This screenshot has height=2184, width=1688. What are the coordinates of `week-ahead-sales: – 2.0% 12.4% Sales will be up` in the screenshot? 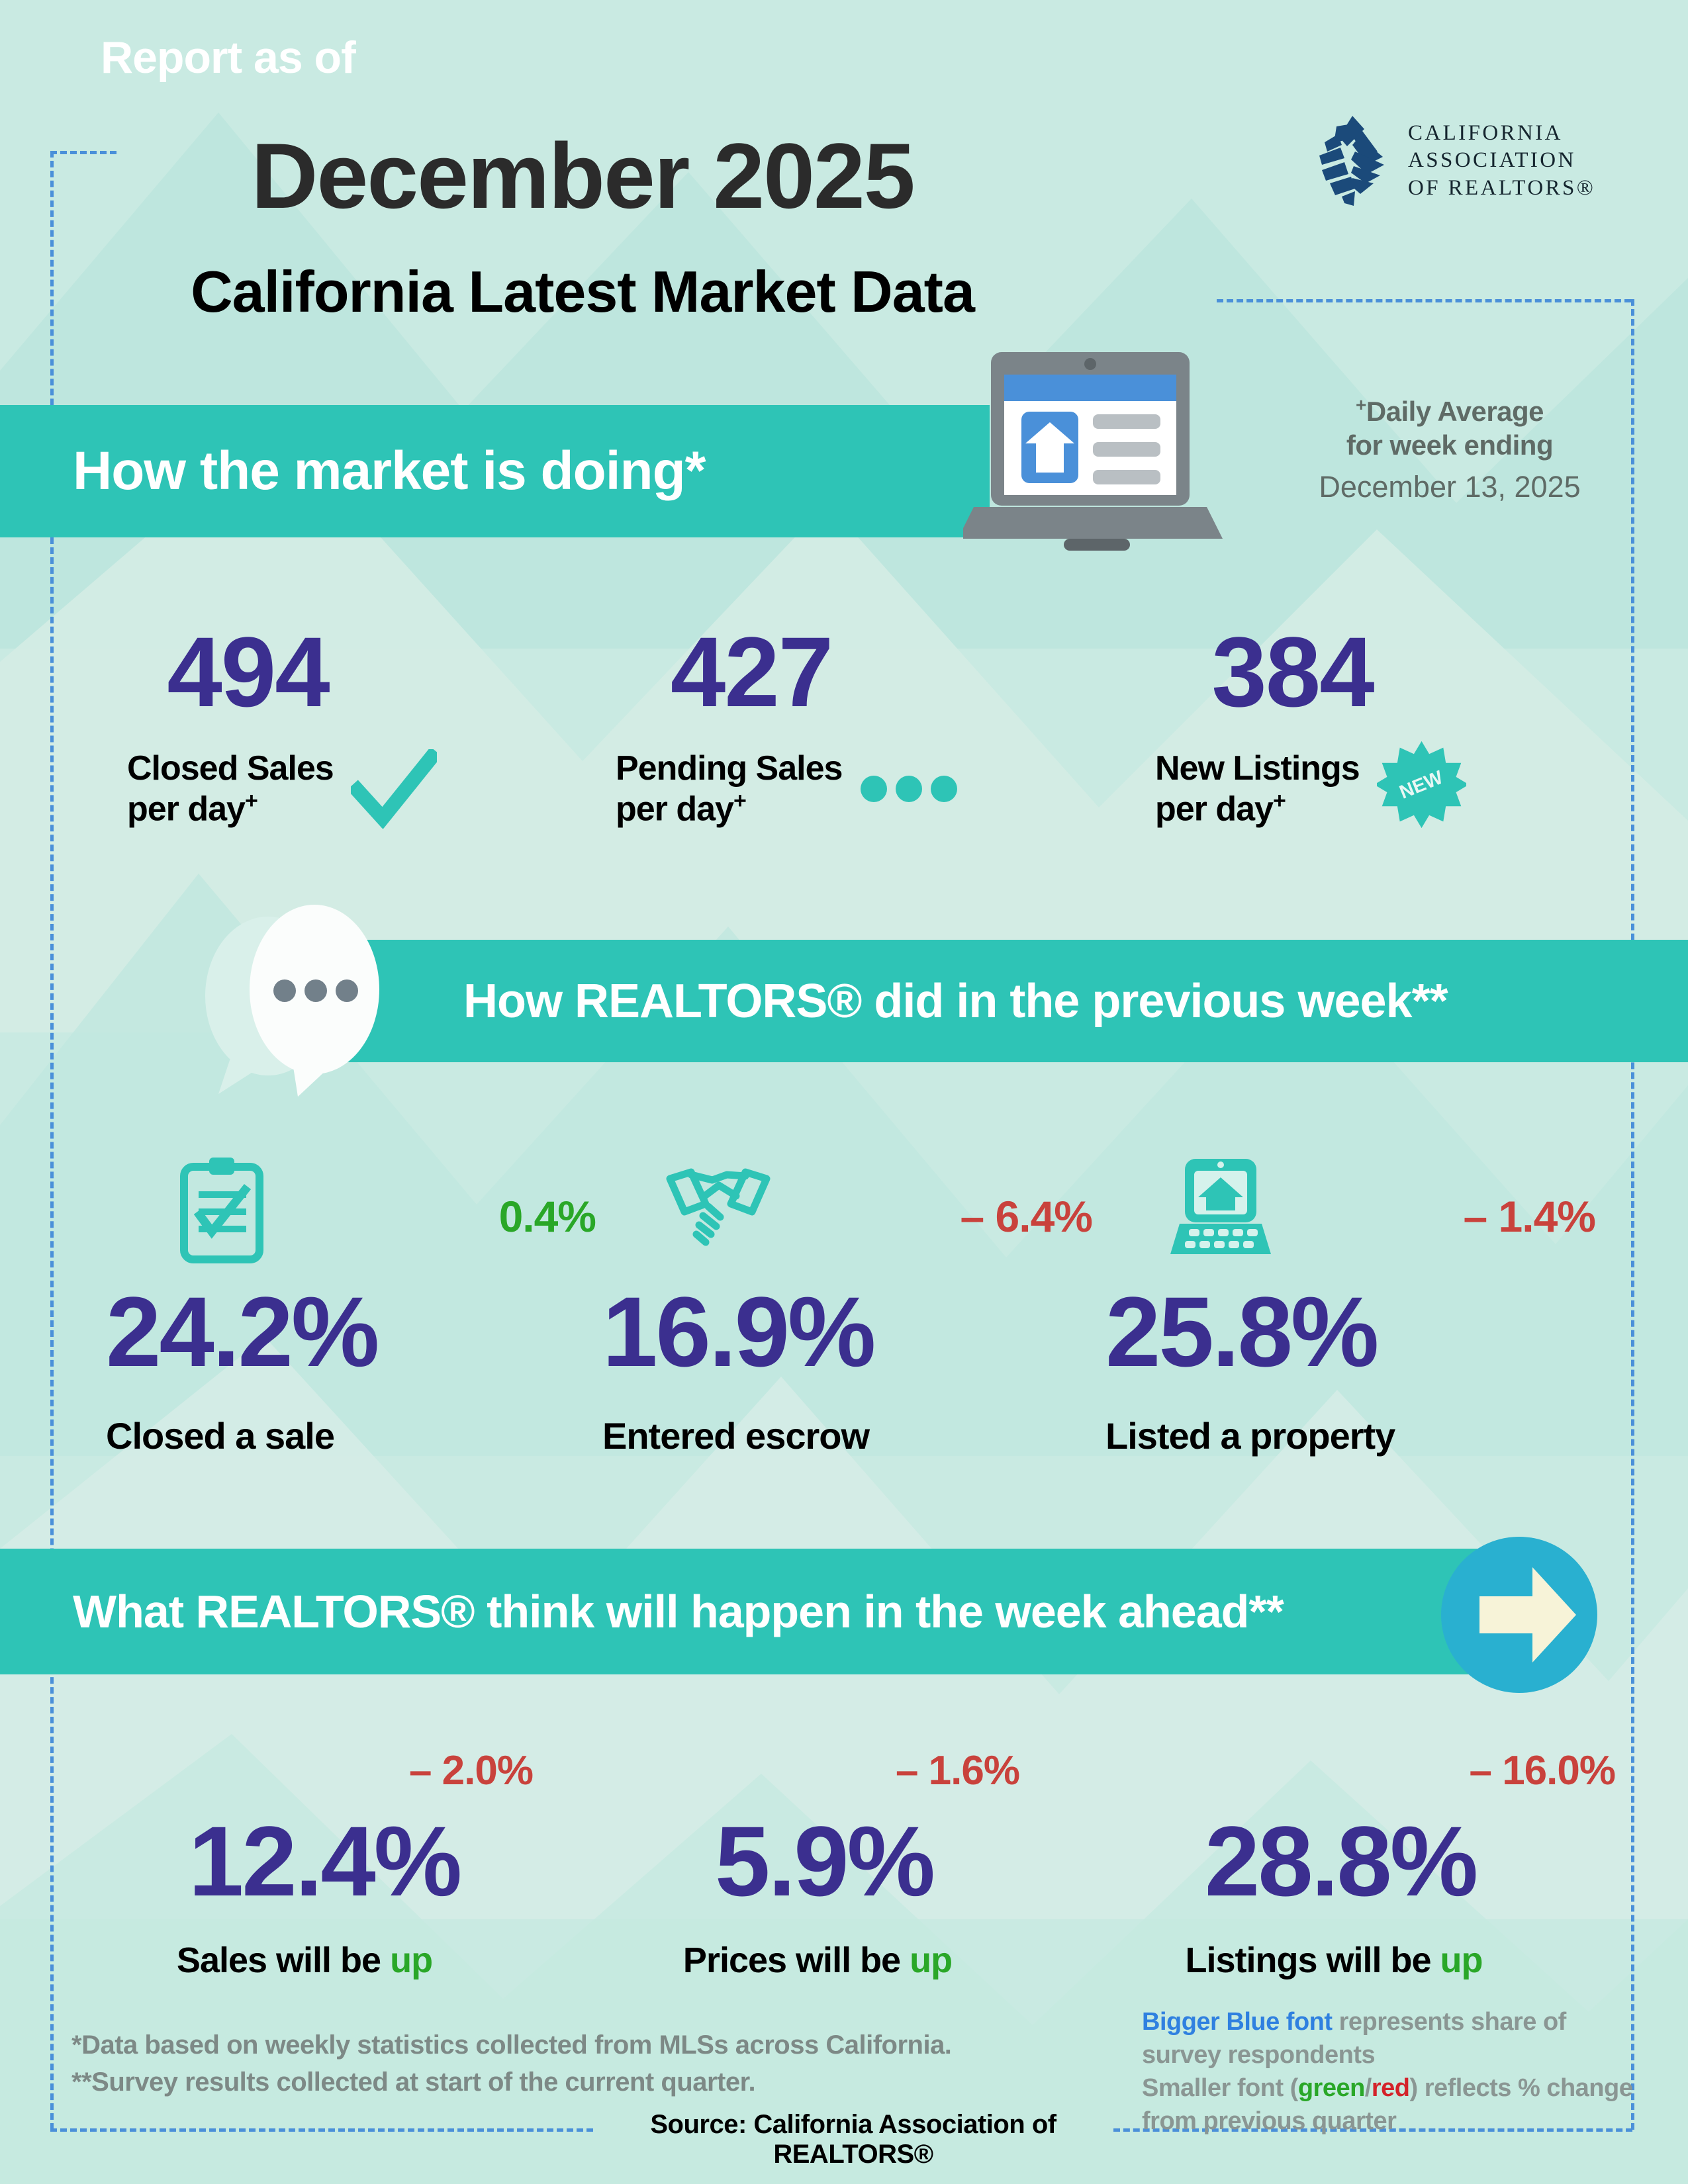 It's located at (347, 1864).